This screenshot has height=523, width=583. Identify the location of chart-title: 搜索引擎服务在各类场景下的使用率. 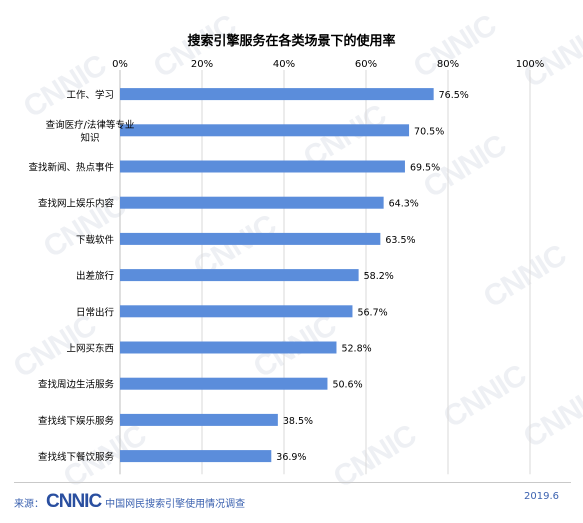
(291, 41).